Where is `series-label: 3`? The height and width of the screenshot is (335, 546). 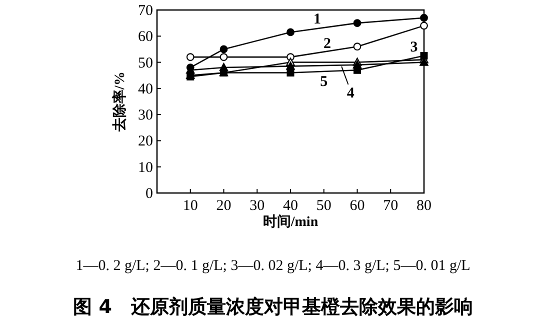 series-label: 3 is located at coordinates (414, 47).